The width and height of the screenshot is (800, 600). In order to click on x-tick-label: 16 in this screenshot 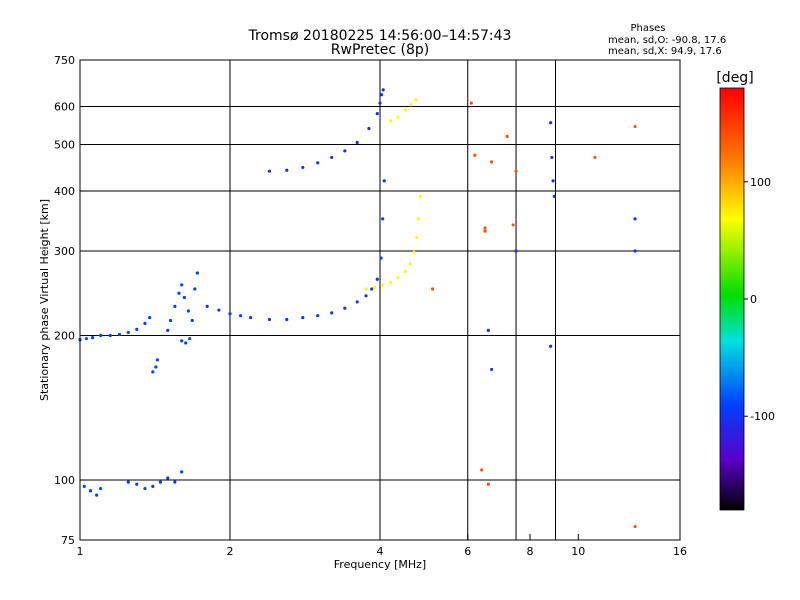, I will do `click(680, 551)`.